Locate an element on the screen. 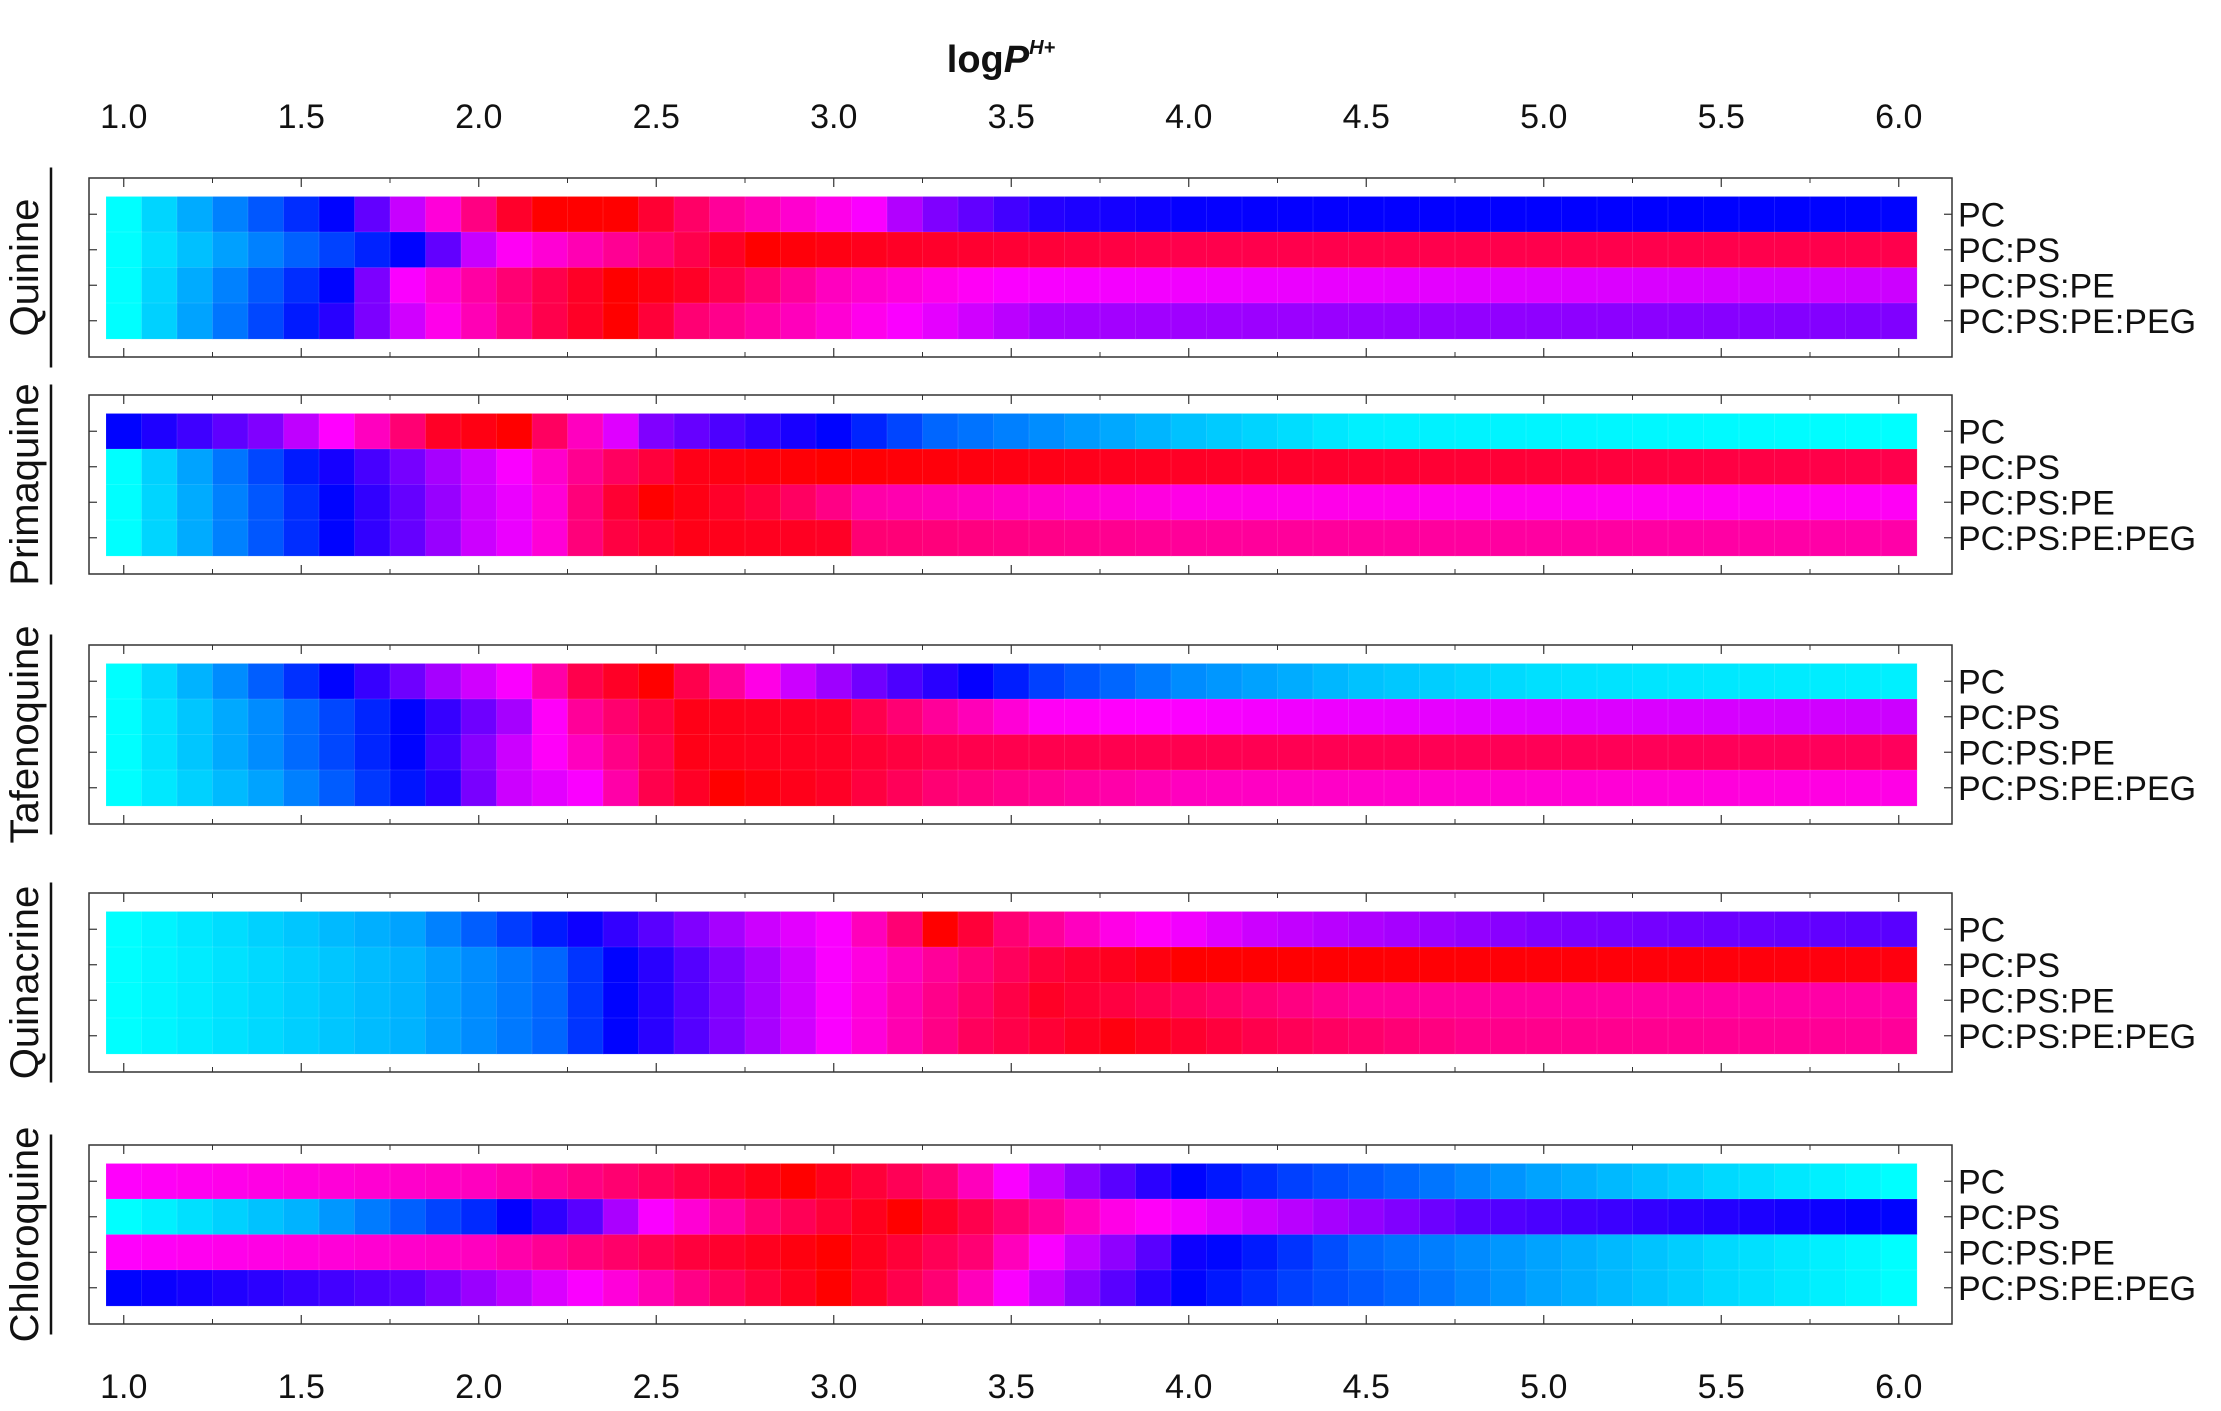 The width and height of the screenshot is (2221, 1411). x-tick-label-top: 3.5 is located at coordinates (1011, 117).